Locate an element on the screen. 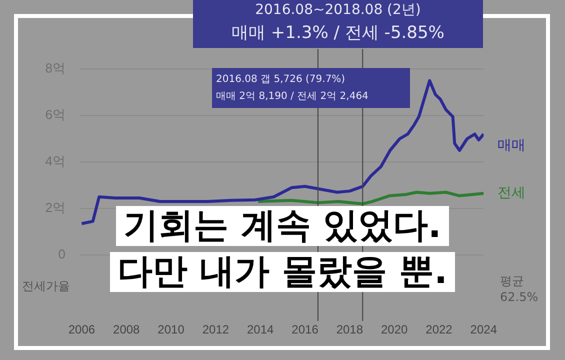  x-tick-label: 2024 is located at coordinates (484, 329).